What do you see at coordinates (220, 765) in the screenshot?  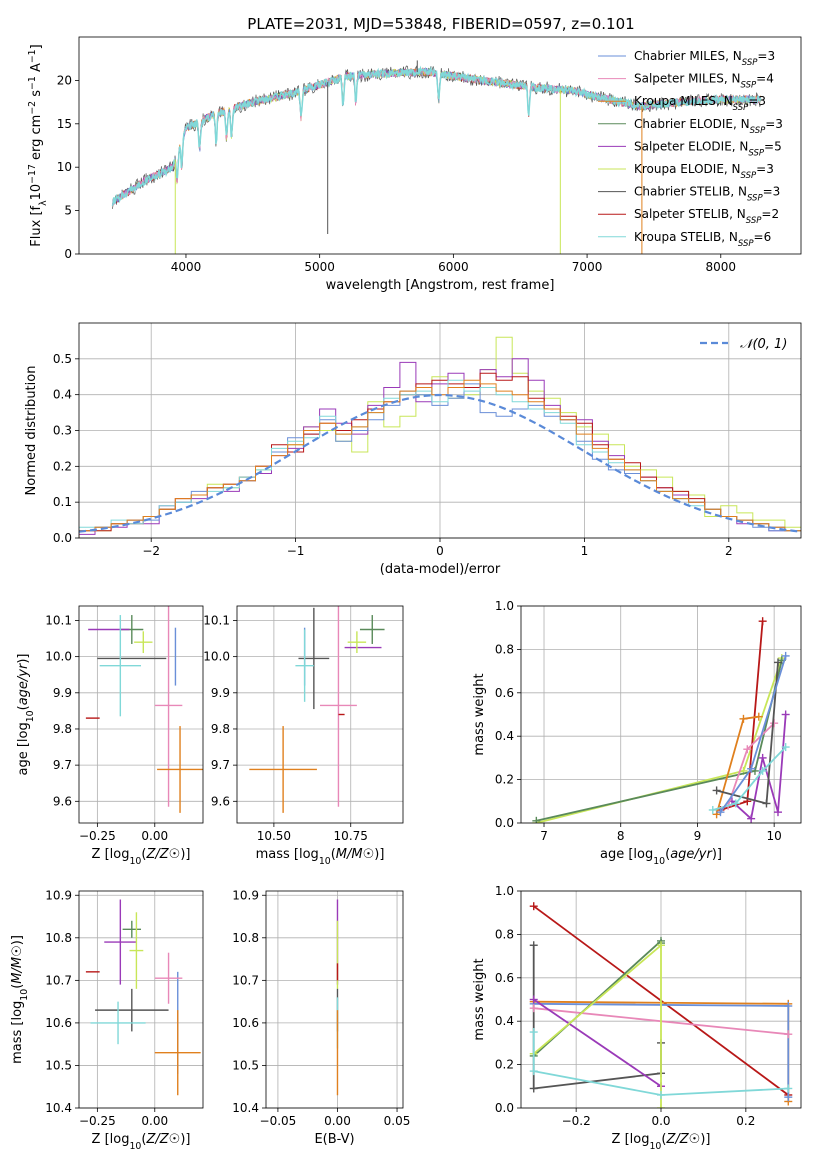 I see `y-tick-label: 9.7` at bounding box center [220, 765].